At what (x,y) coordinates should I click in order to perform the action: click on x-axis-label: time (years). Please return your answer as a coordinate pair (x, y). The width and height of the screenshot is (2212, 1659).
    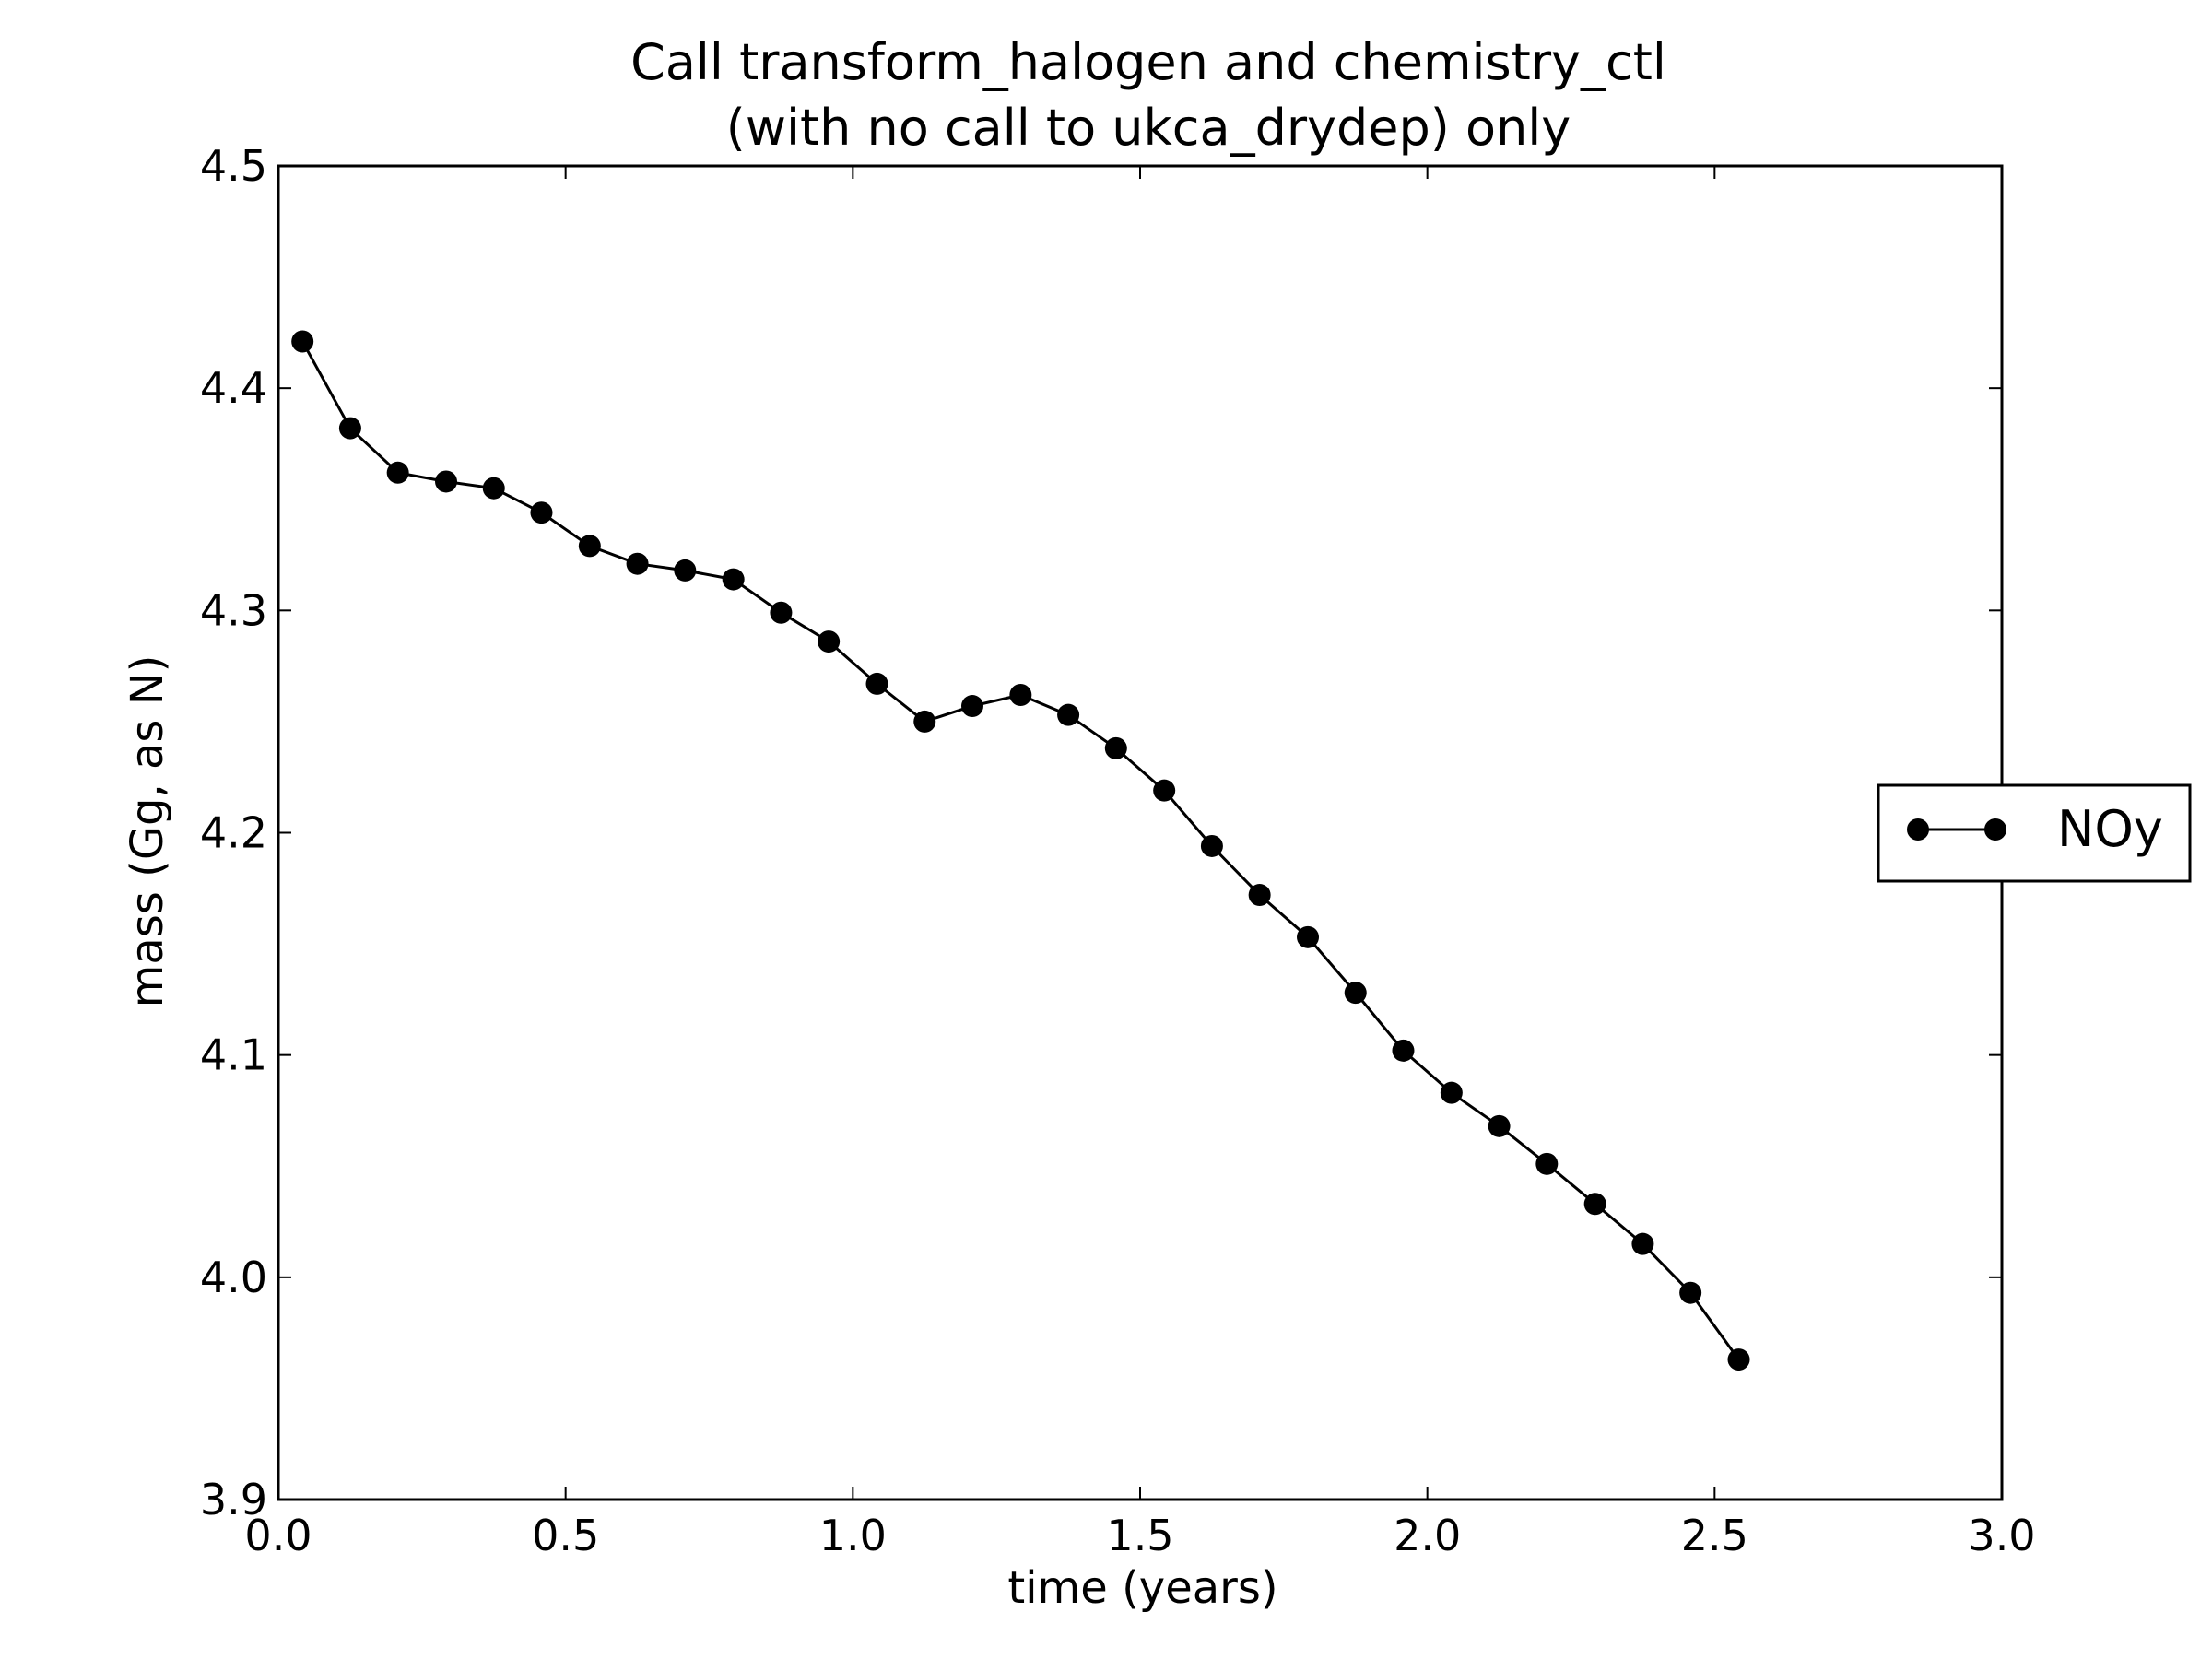
    Looking at the image, I should click on (1142, 1588).